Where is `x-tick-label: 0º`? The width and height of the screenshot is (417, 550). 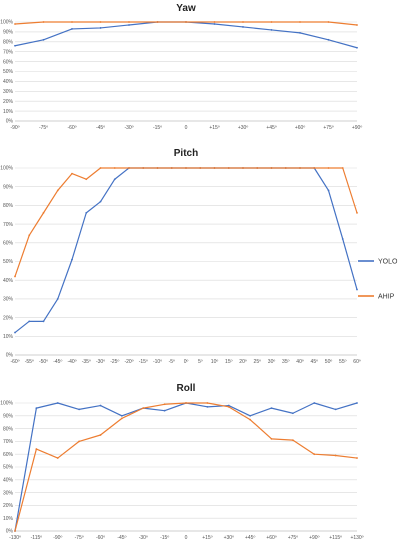 x-tick-label: 0º is located at coordinates (186, 362).